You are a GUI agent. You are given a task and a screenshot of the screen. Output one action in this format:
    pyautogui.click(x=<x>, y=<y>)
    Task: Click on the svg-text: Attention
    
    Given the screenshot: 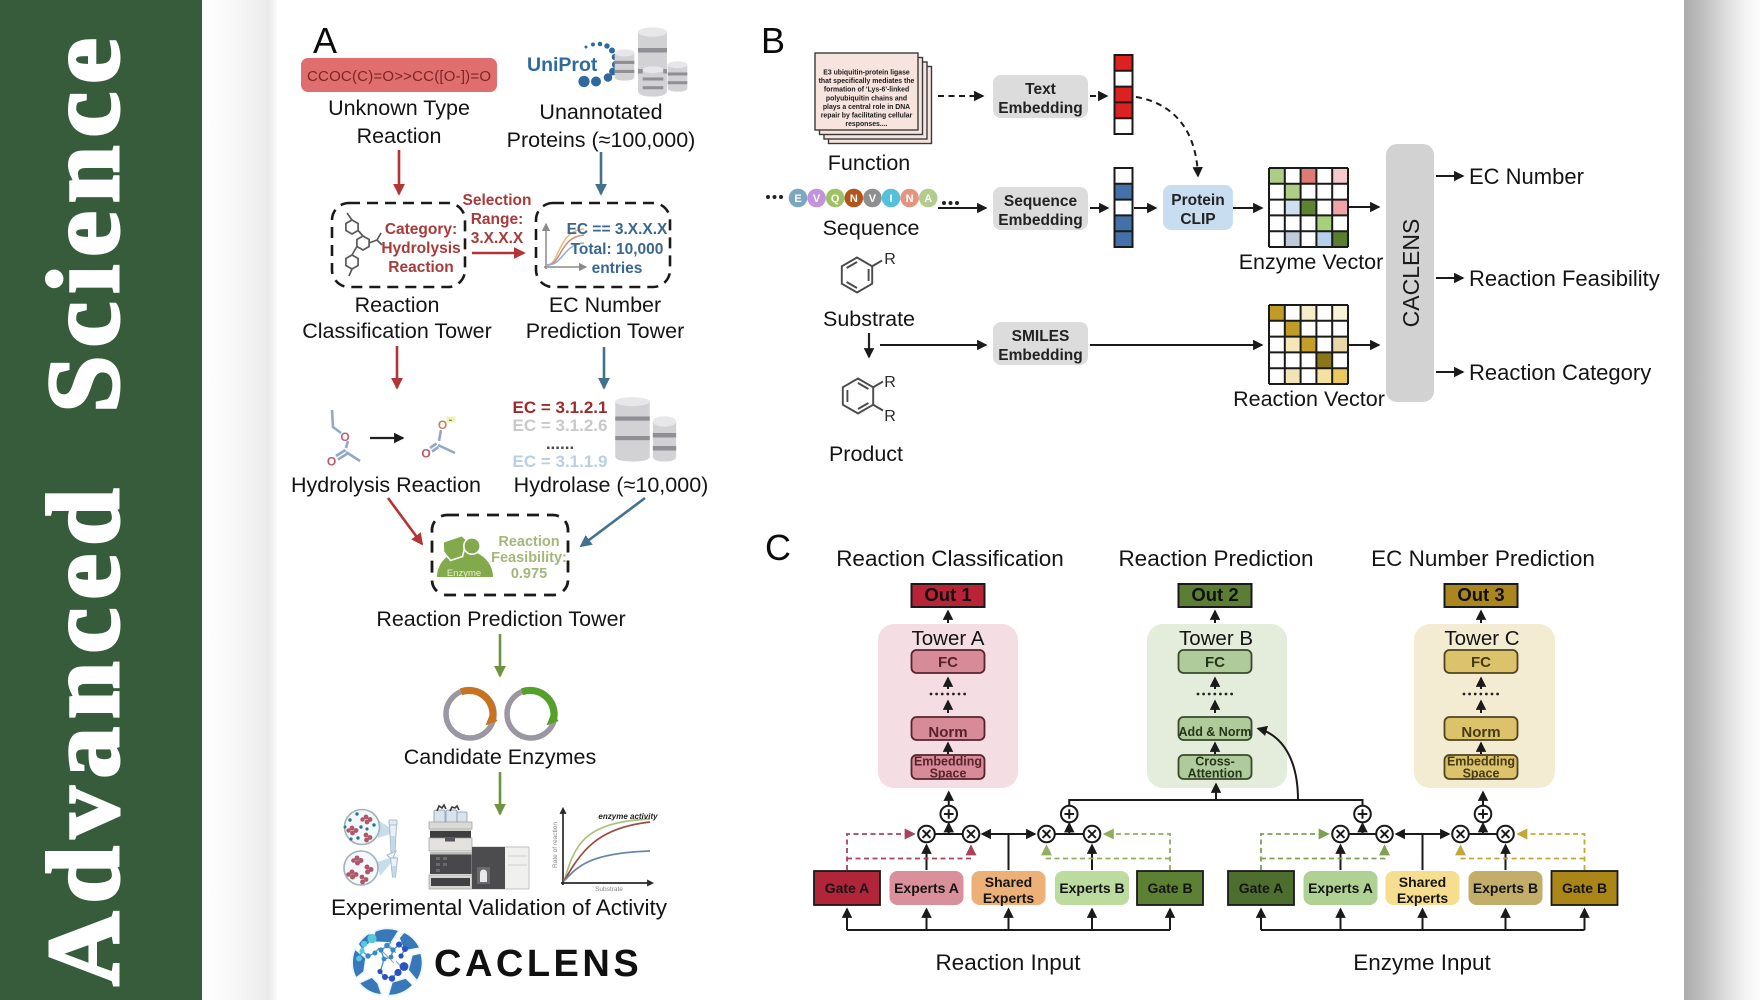 What is the action you would take?
    pyautogui.click(x=1215, y=774)
    